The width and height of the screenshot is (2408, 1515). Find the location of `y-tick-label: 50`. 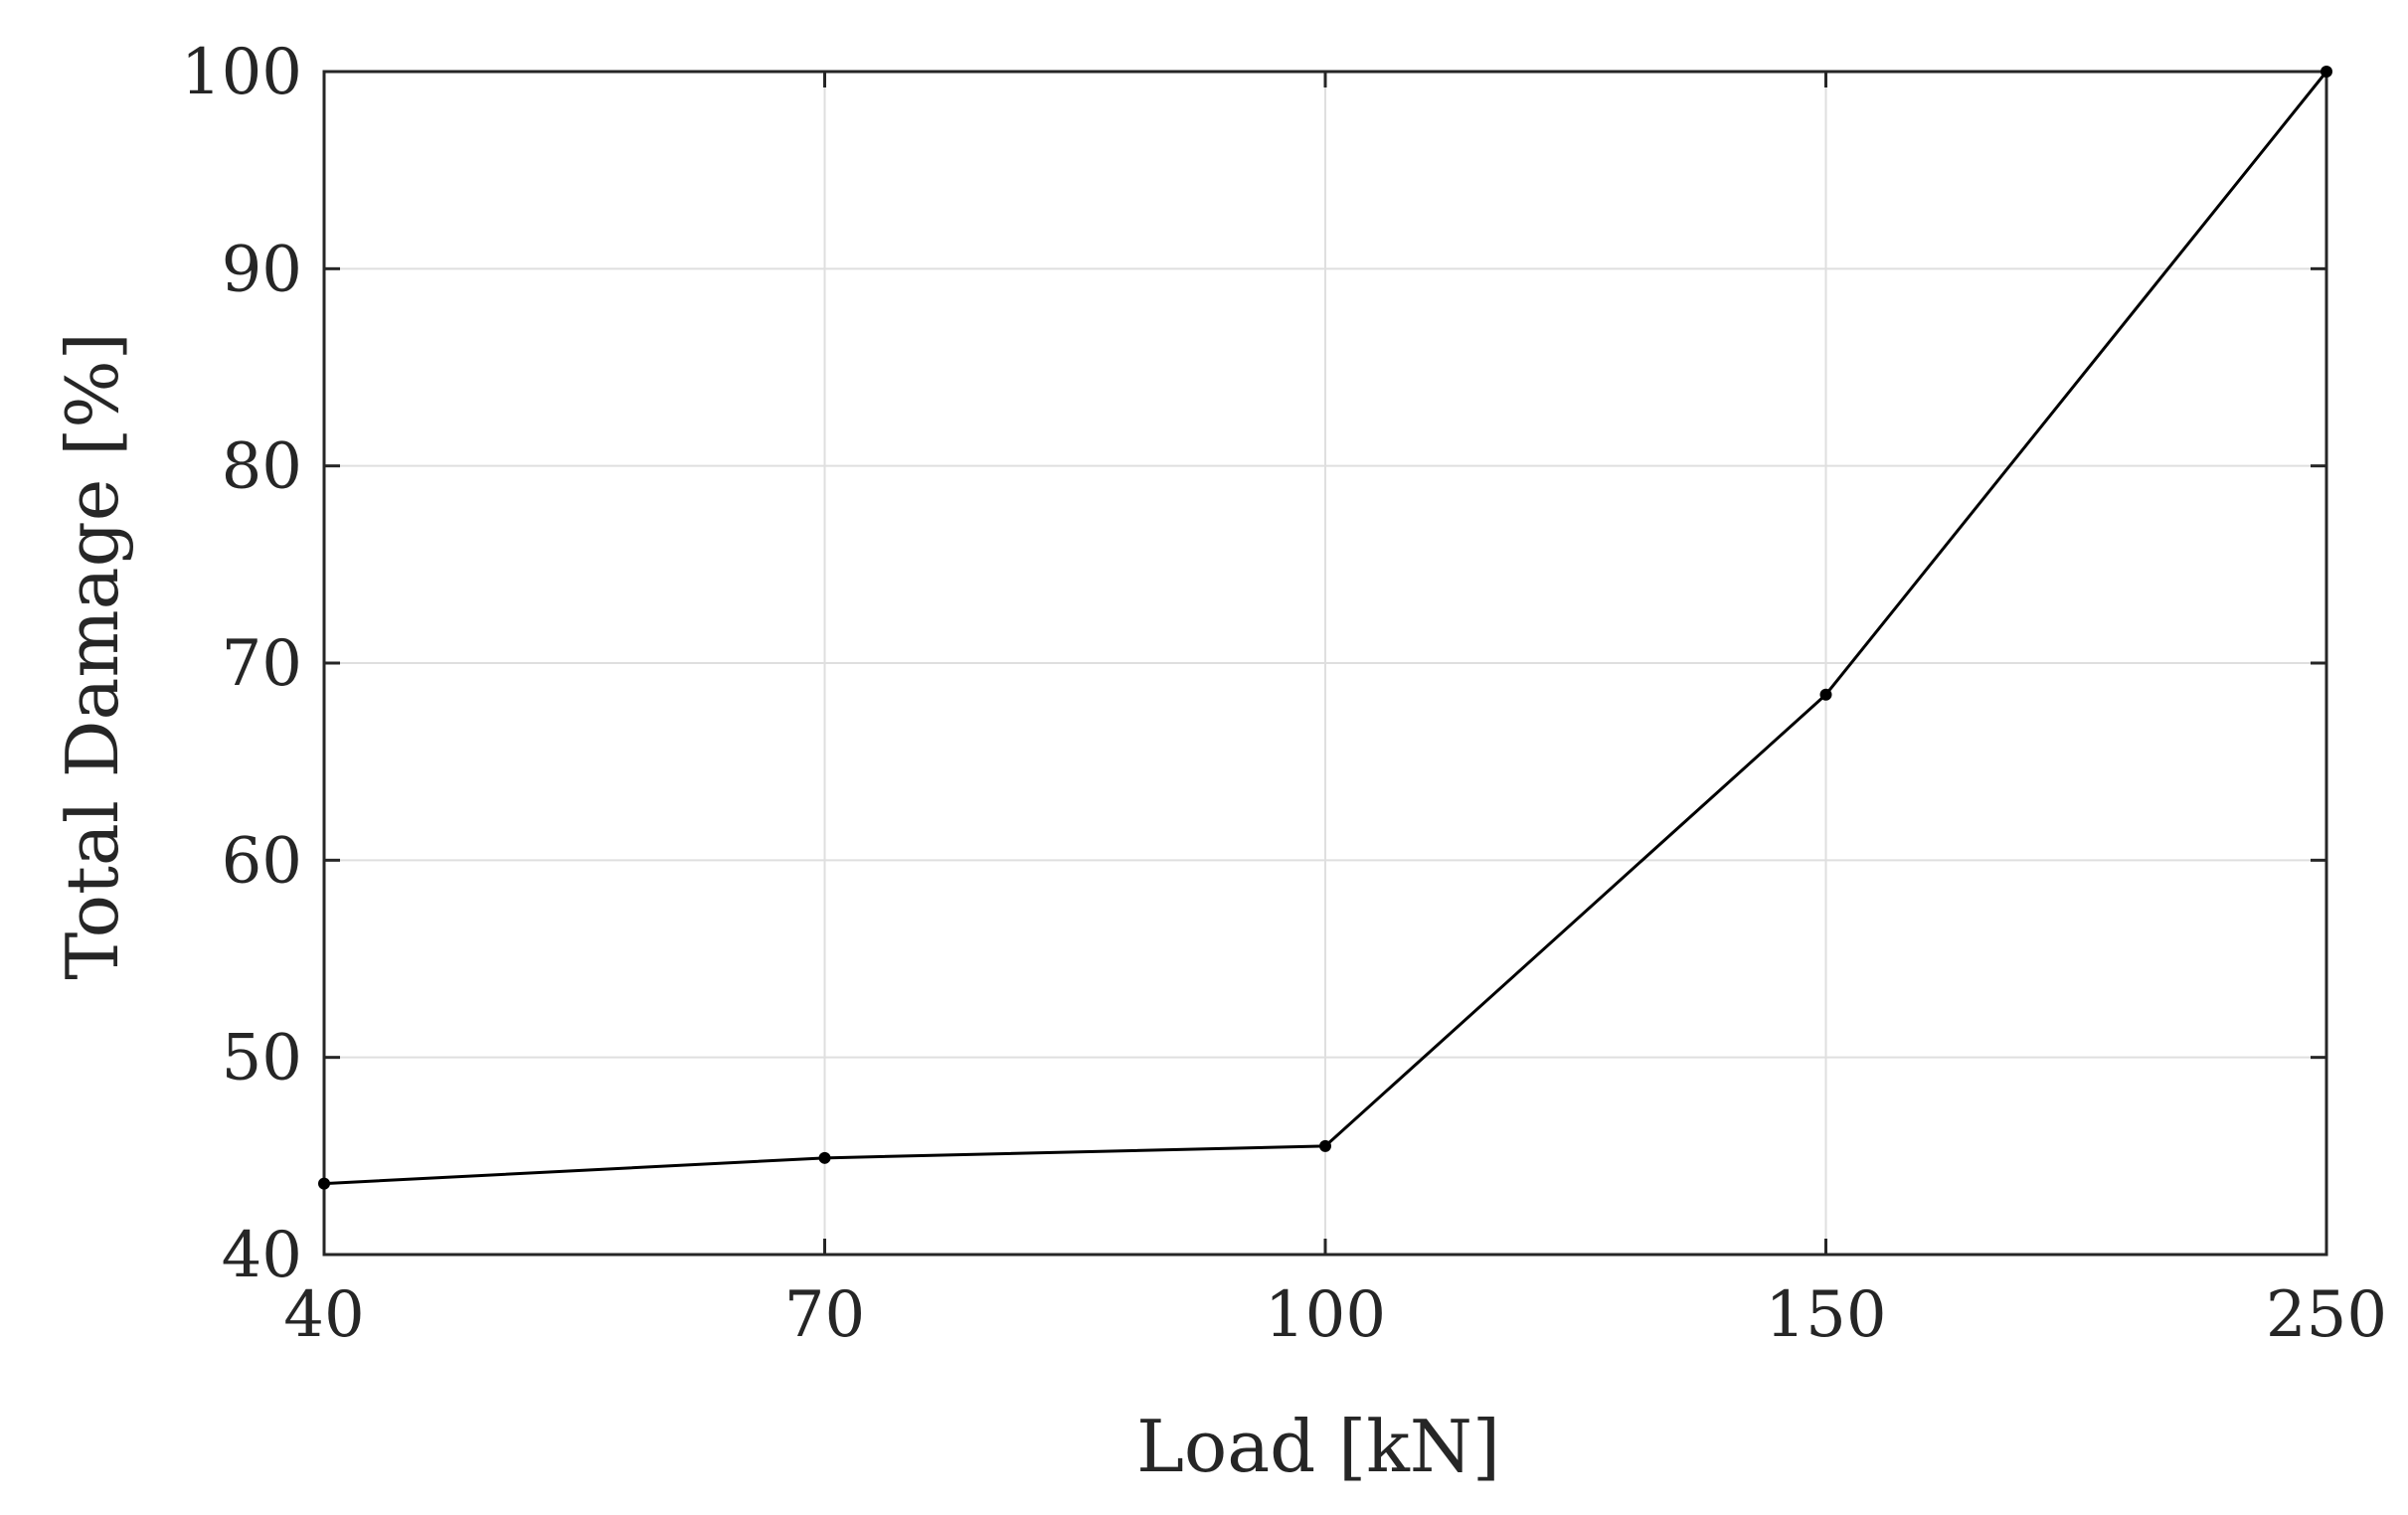

y-tick-label: 50 is located at coordinates (262, 1059).